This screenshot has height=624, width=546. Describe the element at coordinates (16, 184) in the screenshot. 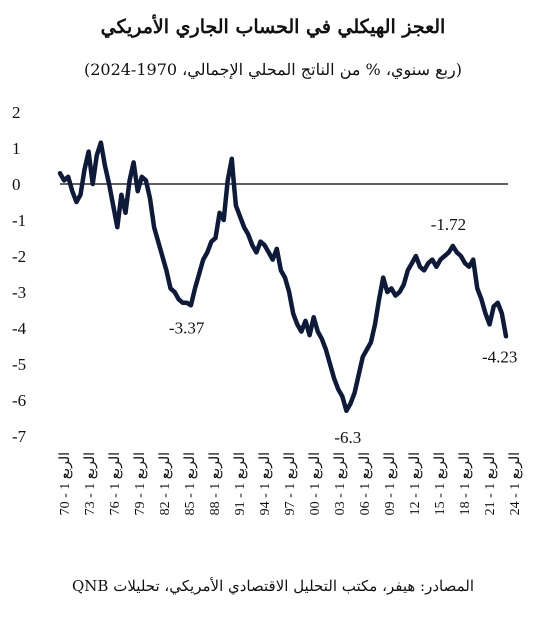

I see `y-tick-label: 0` at that location.